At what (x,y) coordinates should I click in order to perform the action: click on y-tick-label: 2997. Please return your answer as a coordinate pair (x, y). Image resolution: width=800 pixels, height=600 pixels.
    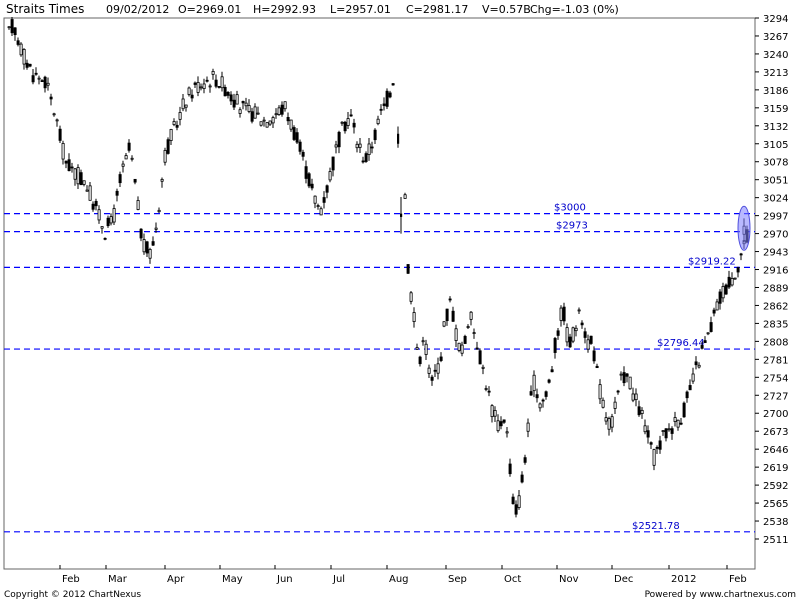
    Looking at the image, I should click on (775, 217).